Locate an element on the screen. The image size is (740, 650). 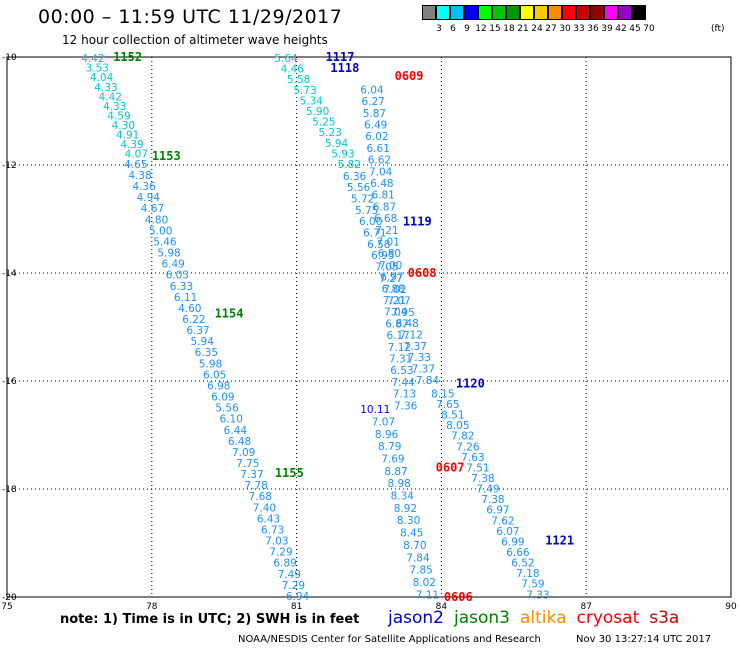
swh-value: 6.07 is located at coordinates (507, 532).